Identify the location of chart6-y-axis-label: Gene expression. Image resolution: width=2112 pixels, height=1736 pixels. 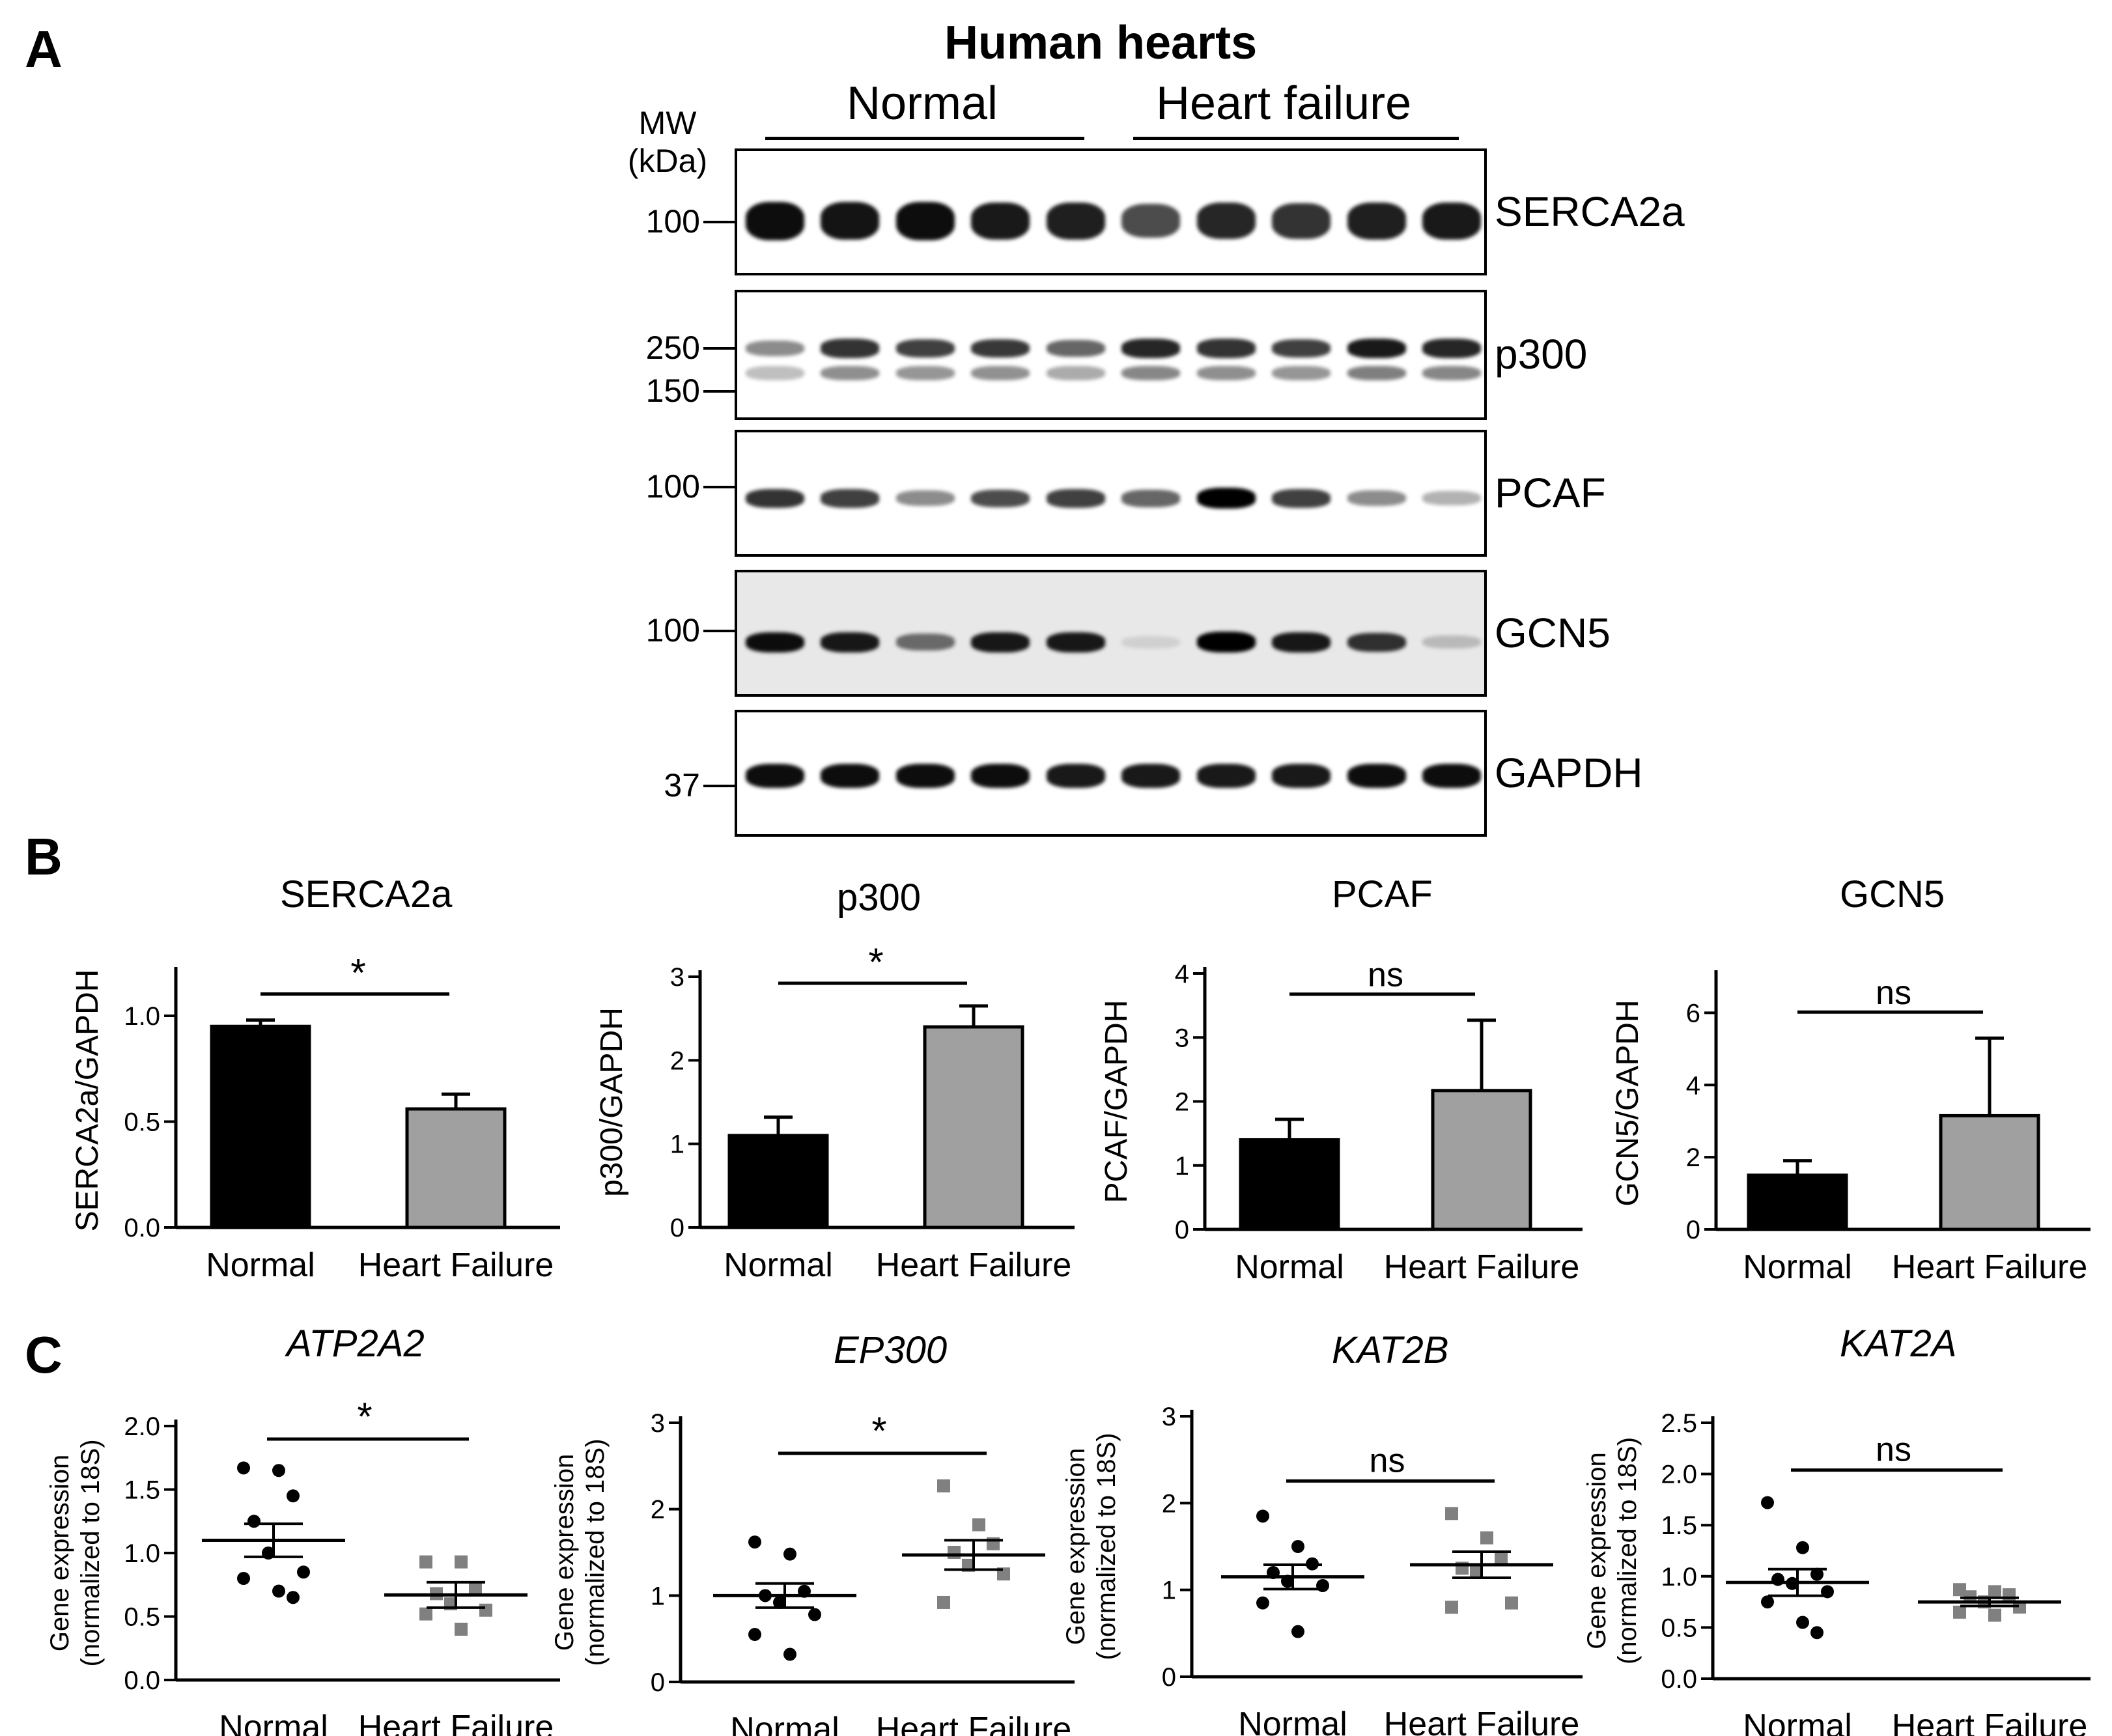
(564, 1553).